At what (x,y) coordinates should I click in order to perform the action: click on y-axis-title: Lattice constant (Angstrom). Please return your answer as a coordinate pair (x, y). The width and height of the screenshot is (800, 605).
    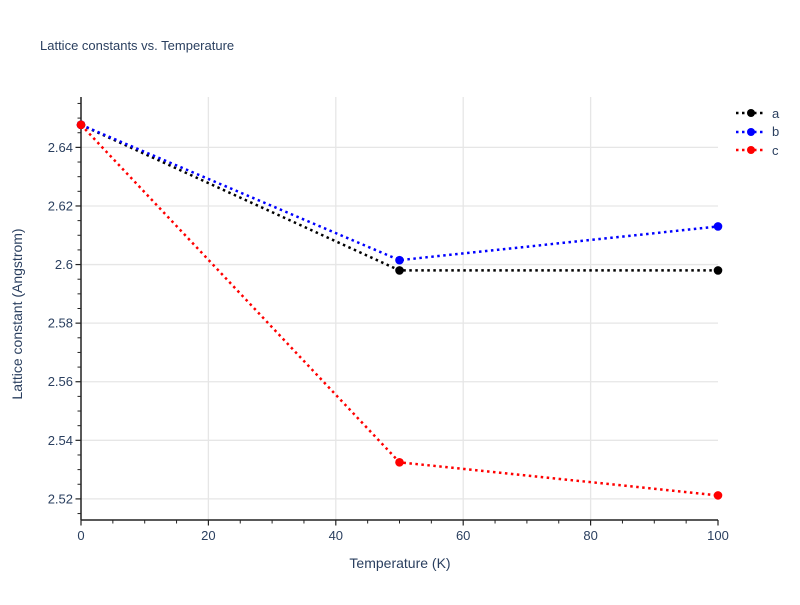
    Looking at the image, I should click on (17, 314).